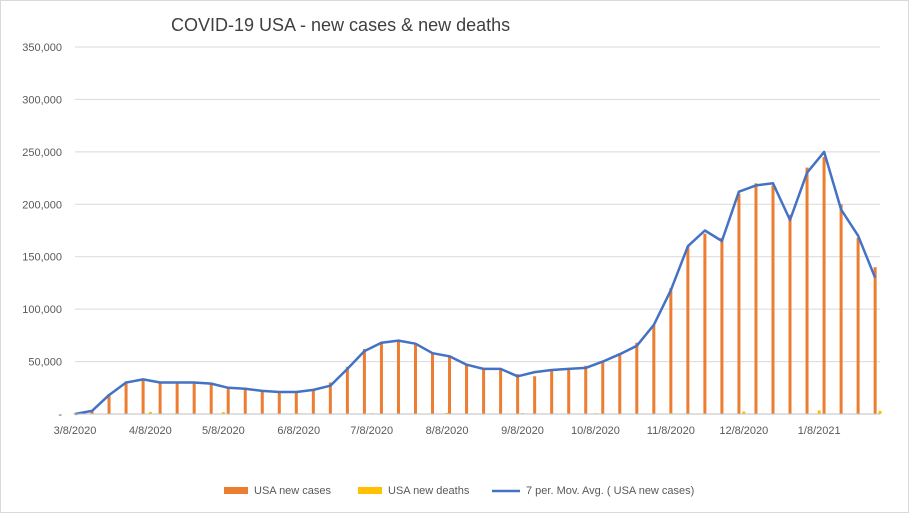 The image size is (909, 513). Describe the element at coordinates (429, 491) in the screenshot. I see `legend-label: USA new deaths` at that location.